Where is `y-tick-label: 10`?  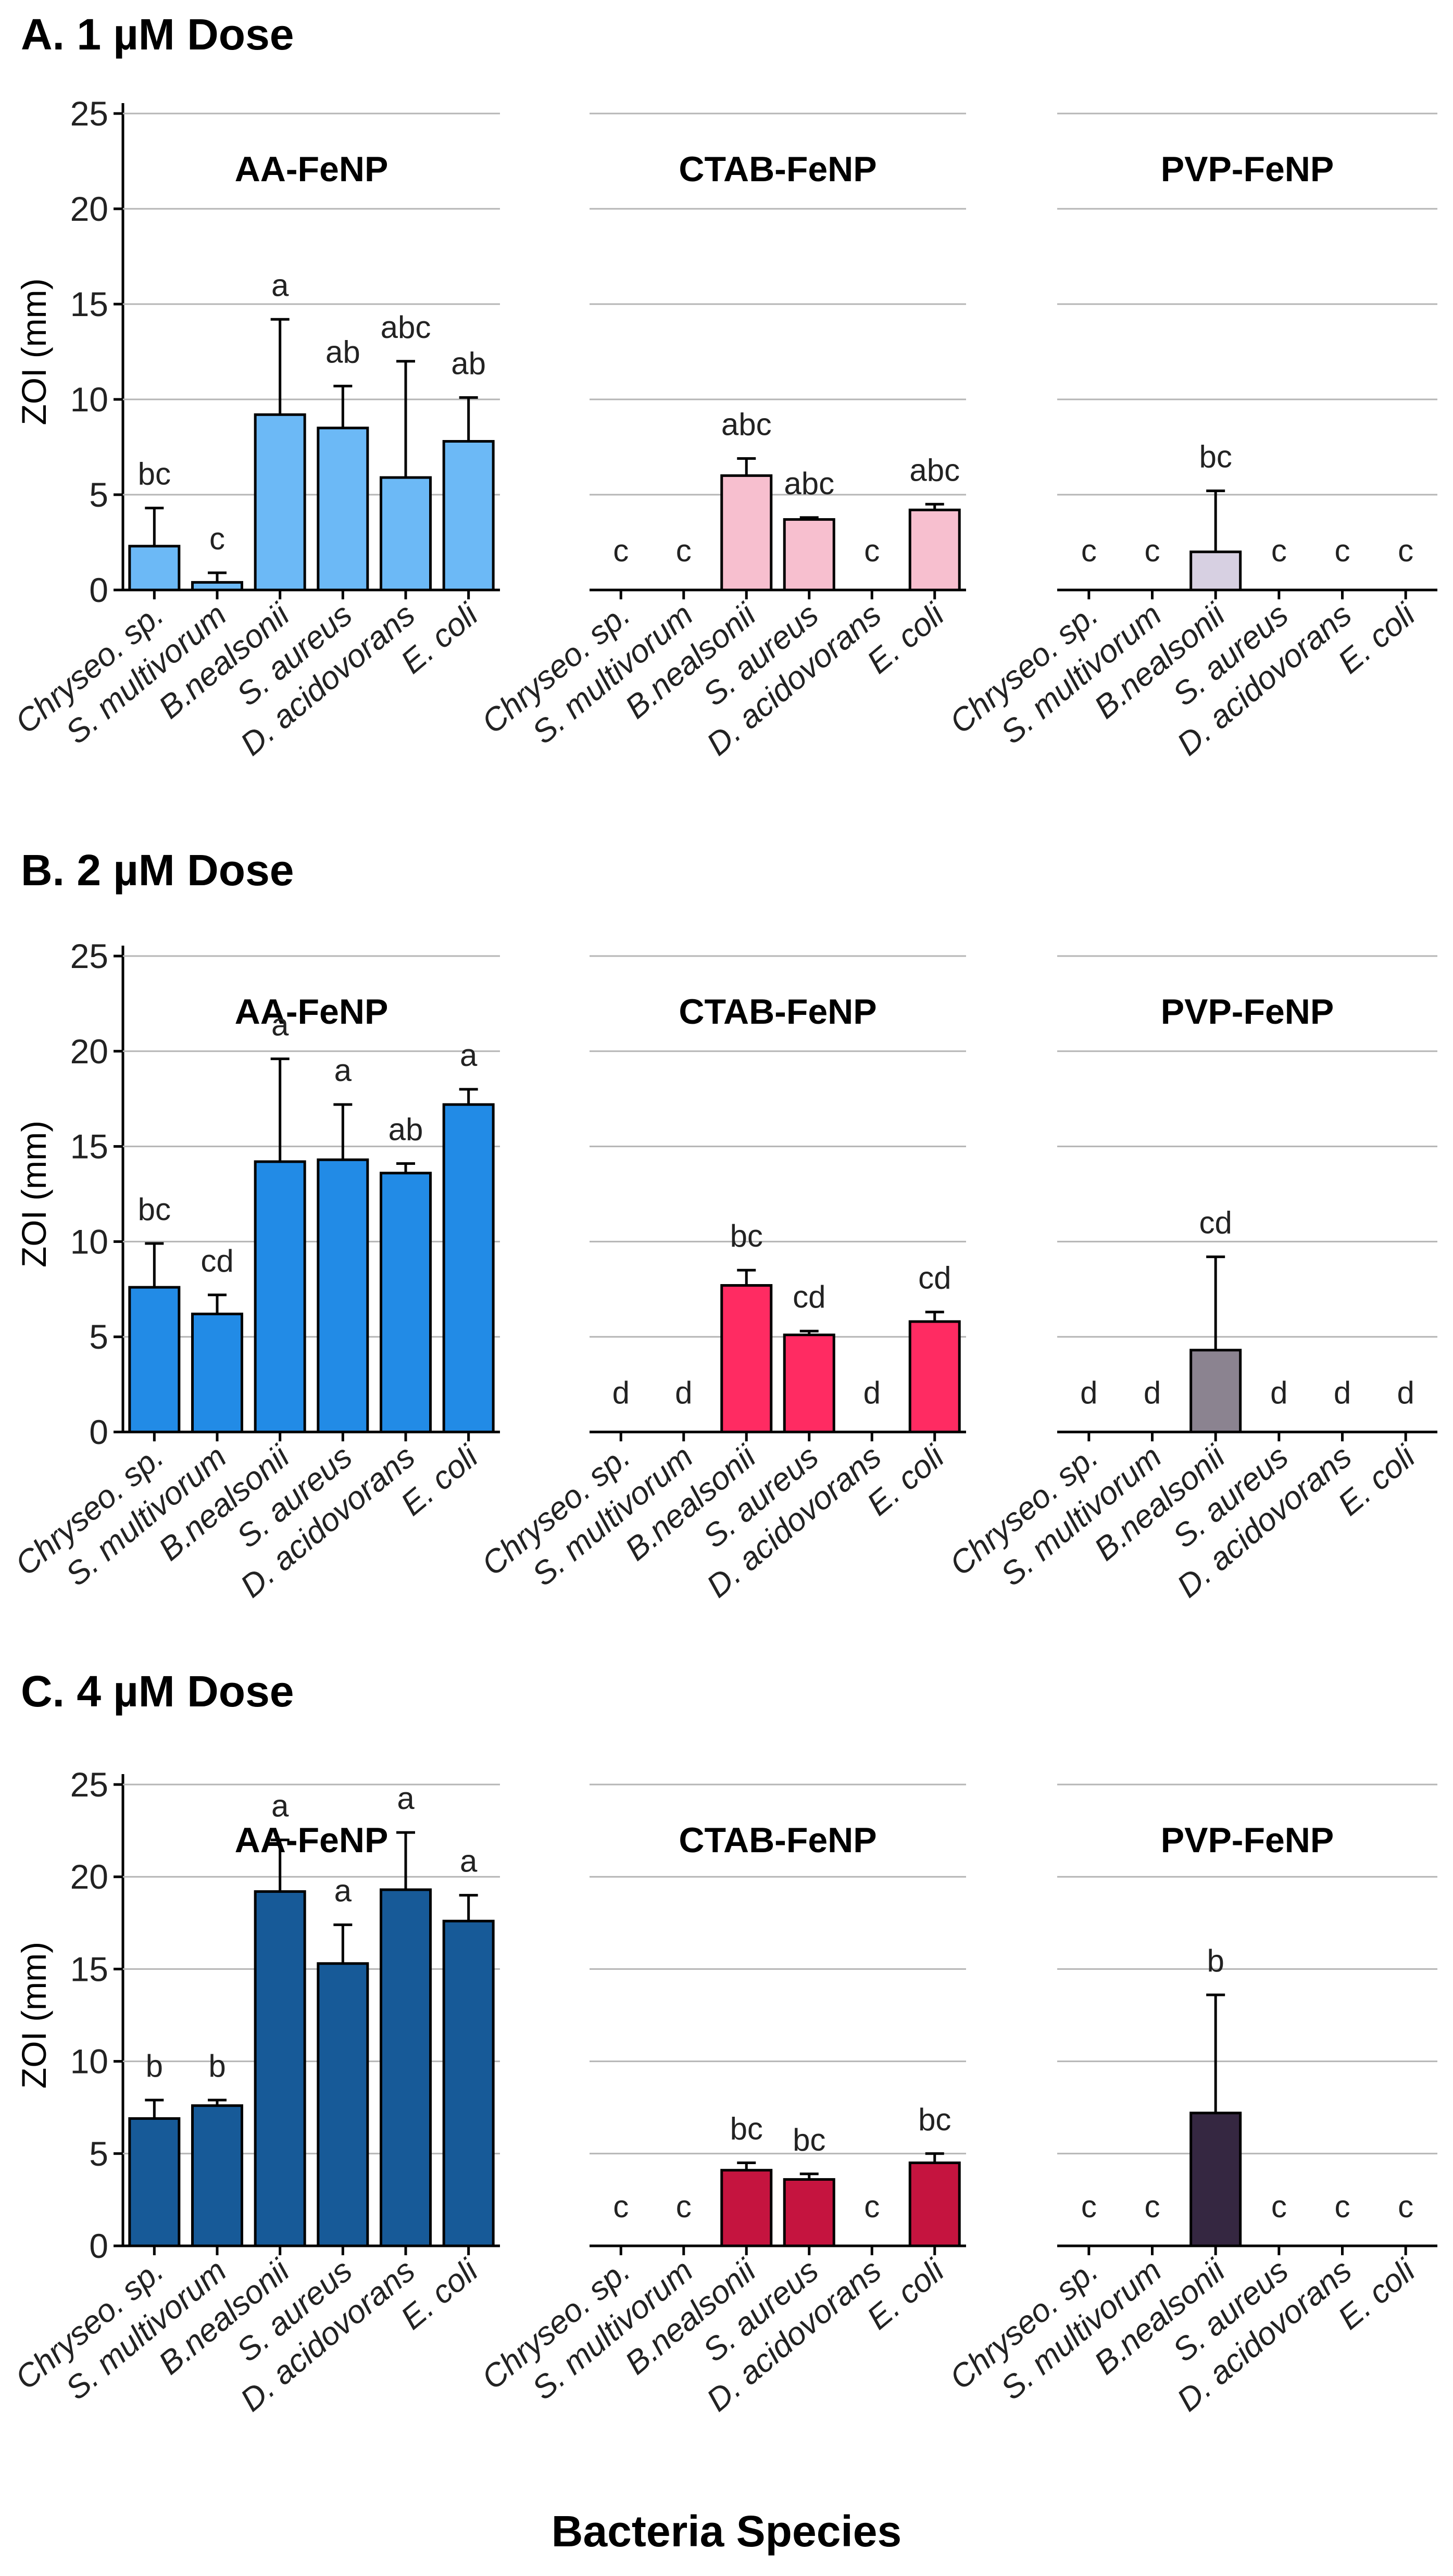
y-tick-label: 10 is located at coordinates (89, 1241).